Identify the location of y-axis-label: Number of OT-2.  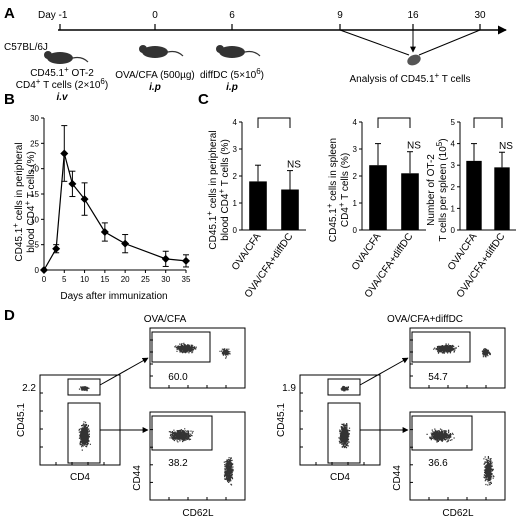
(431, 190).